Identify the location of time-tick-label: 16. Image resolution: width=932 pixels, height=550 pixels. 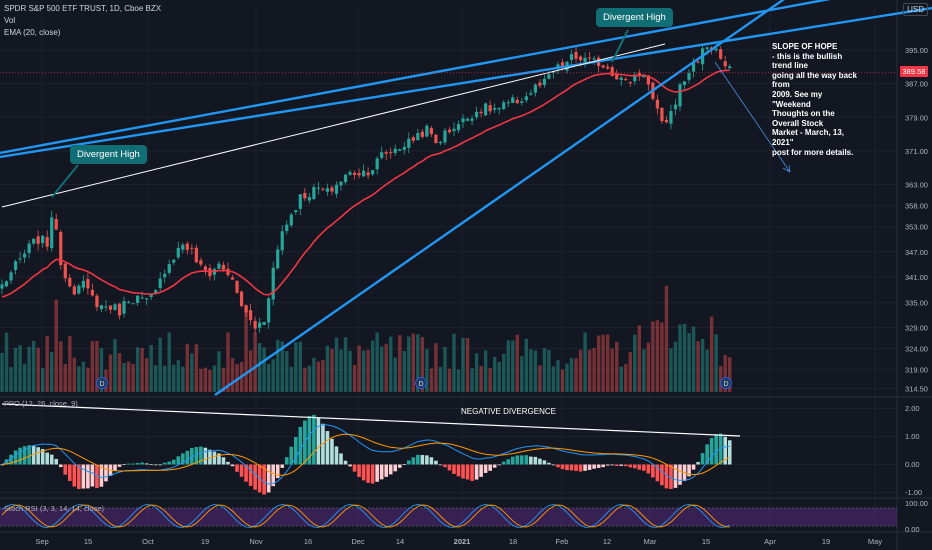
(308, 541).